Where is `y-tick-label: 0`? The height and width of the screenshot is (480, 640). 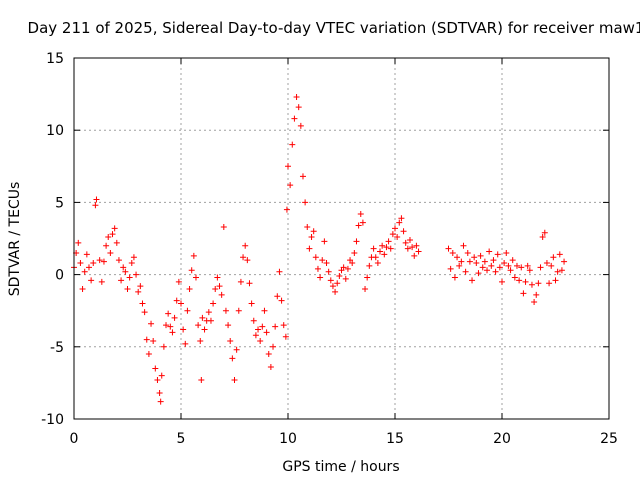
y-tick-label: 0 is located at coordinates (59, 276).